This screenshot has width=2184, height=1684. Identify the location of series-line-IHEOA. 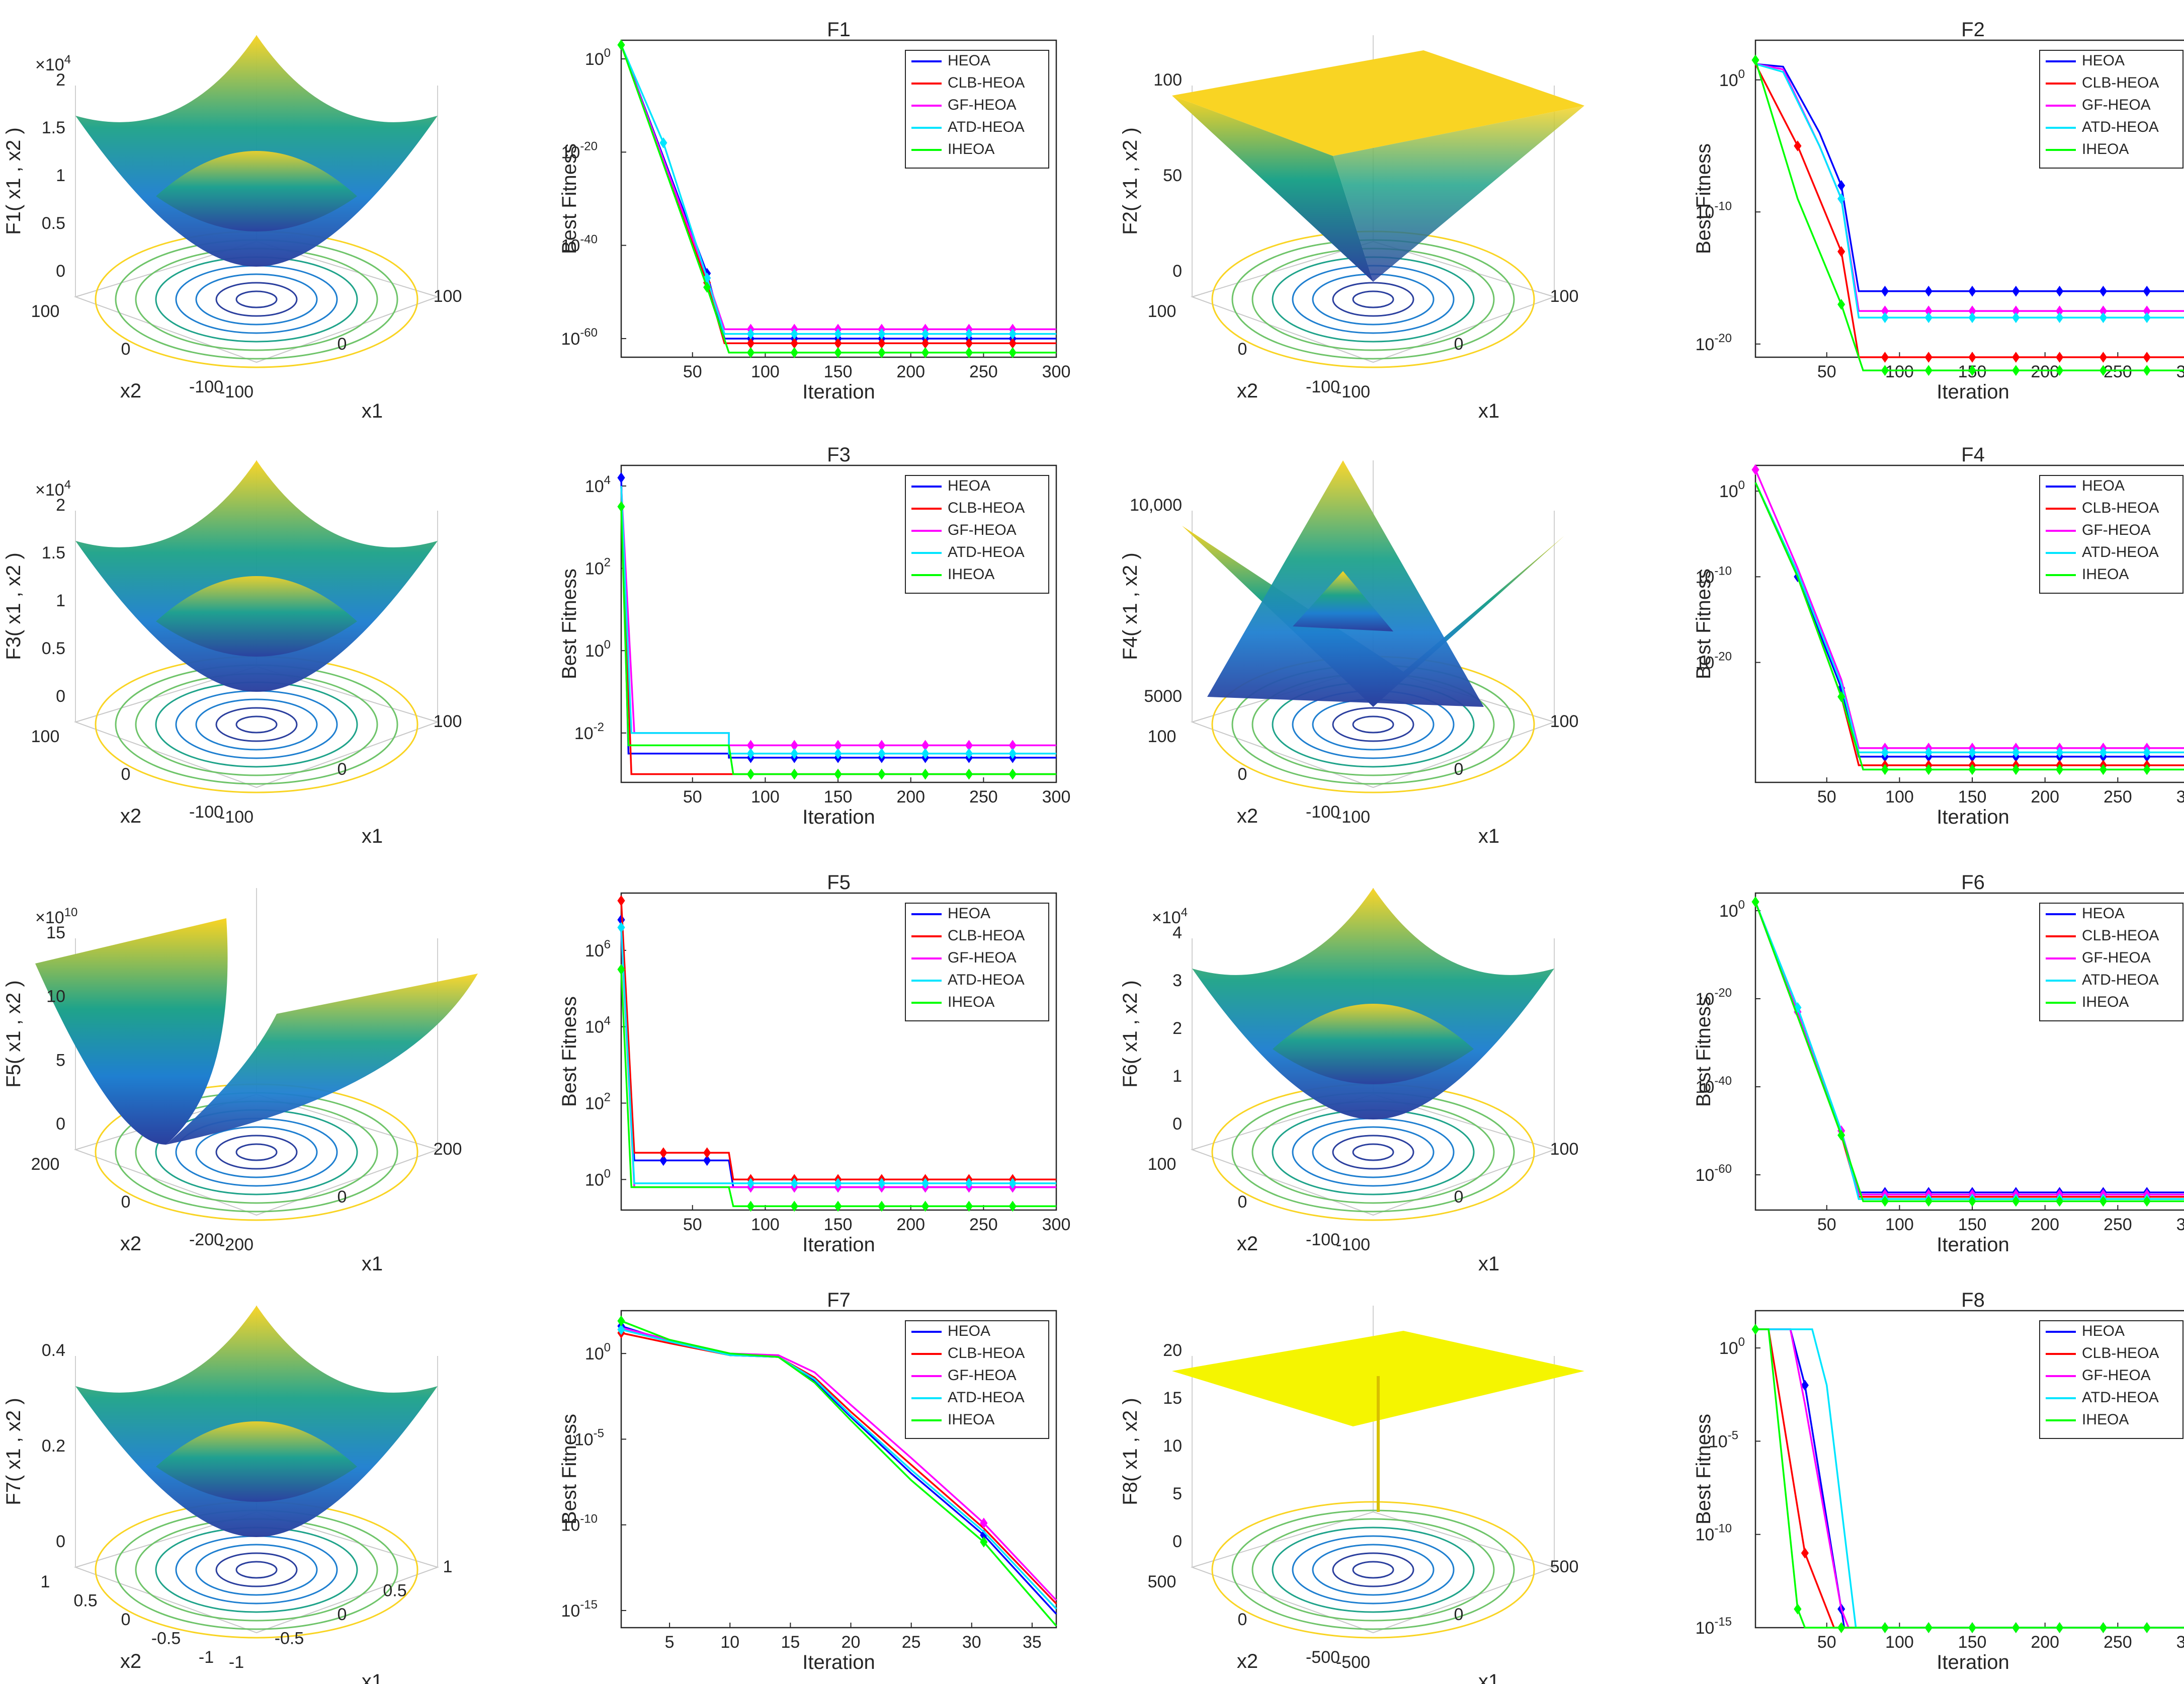
(838, 199).